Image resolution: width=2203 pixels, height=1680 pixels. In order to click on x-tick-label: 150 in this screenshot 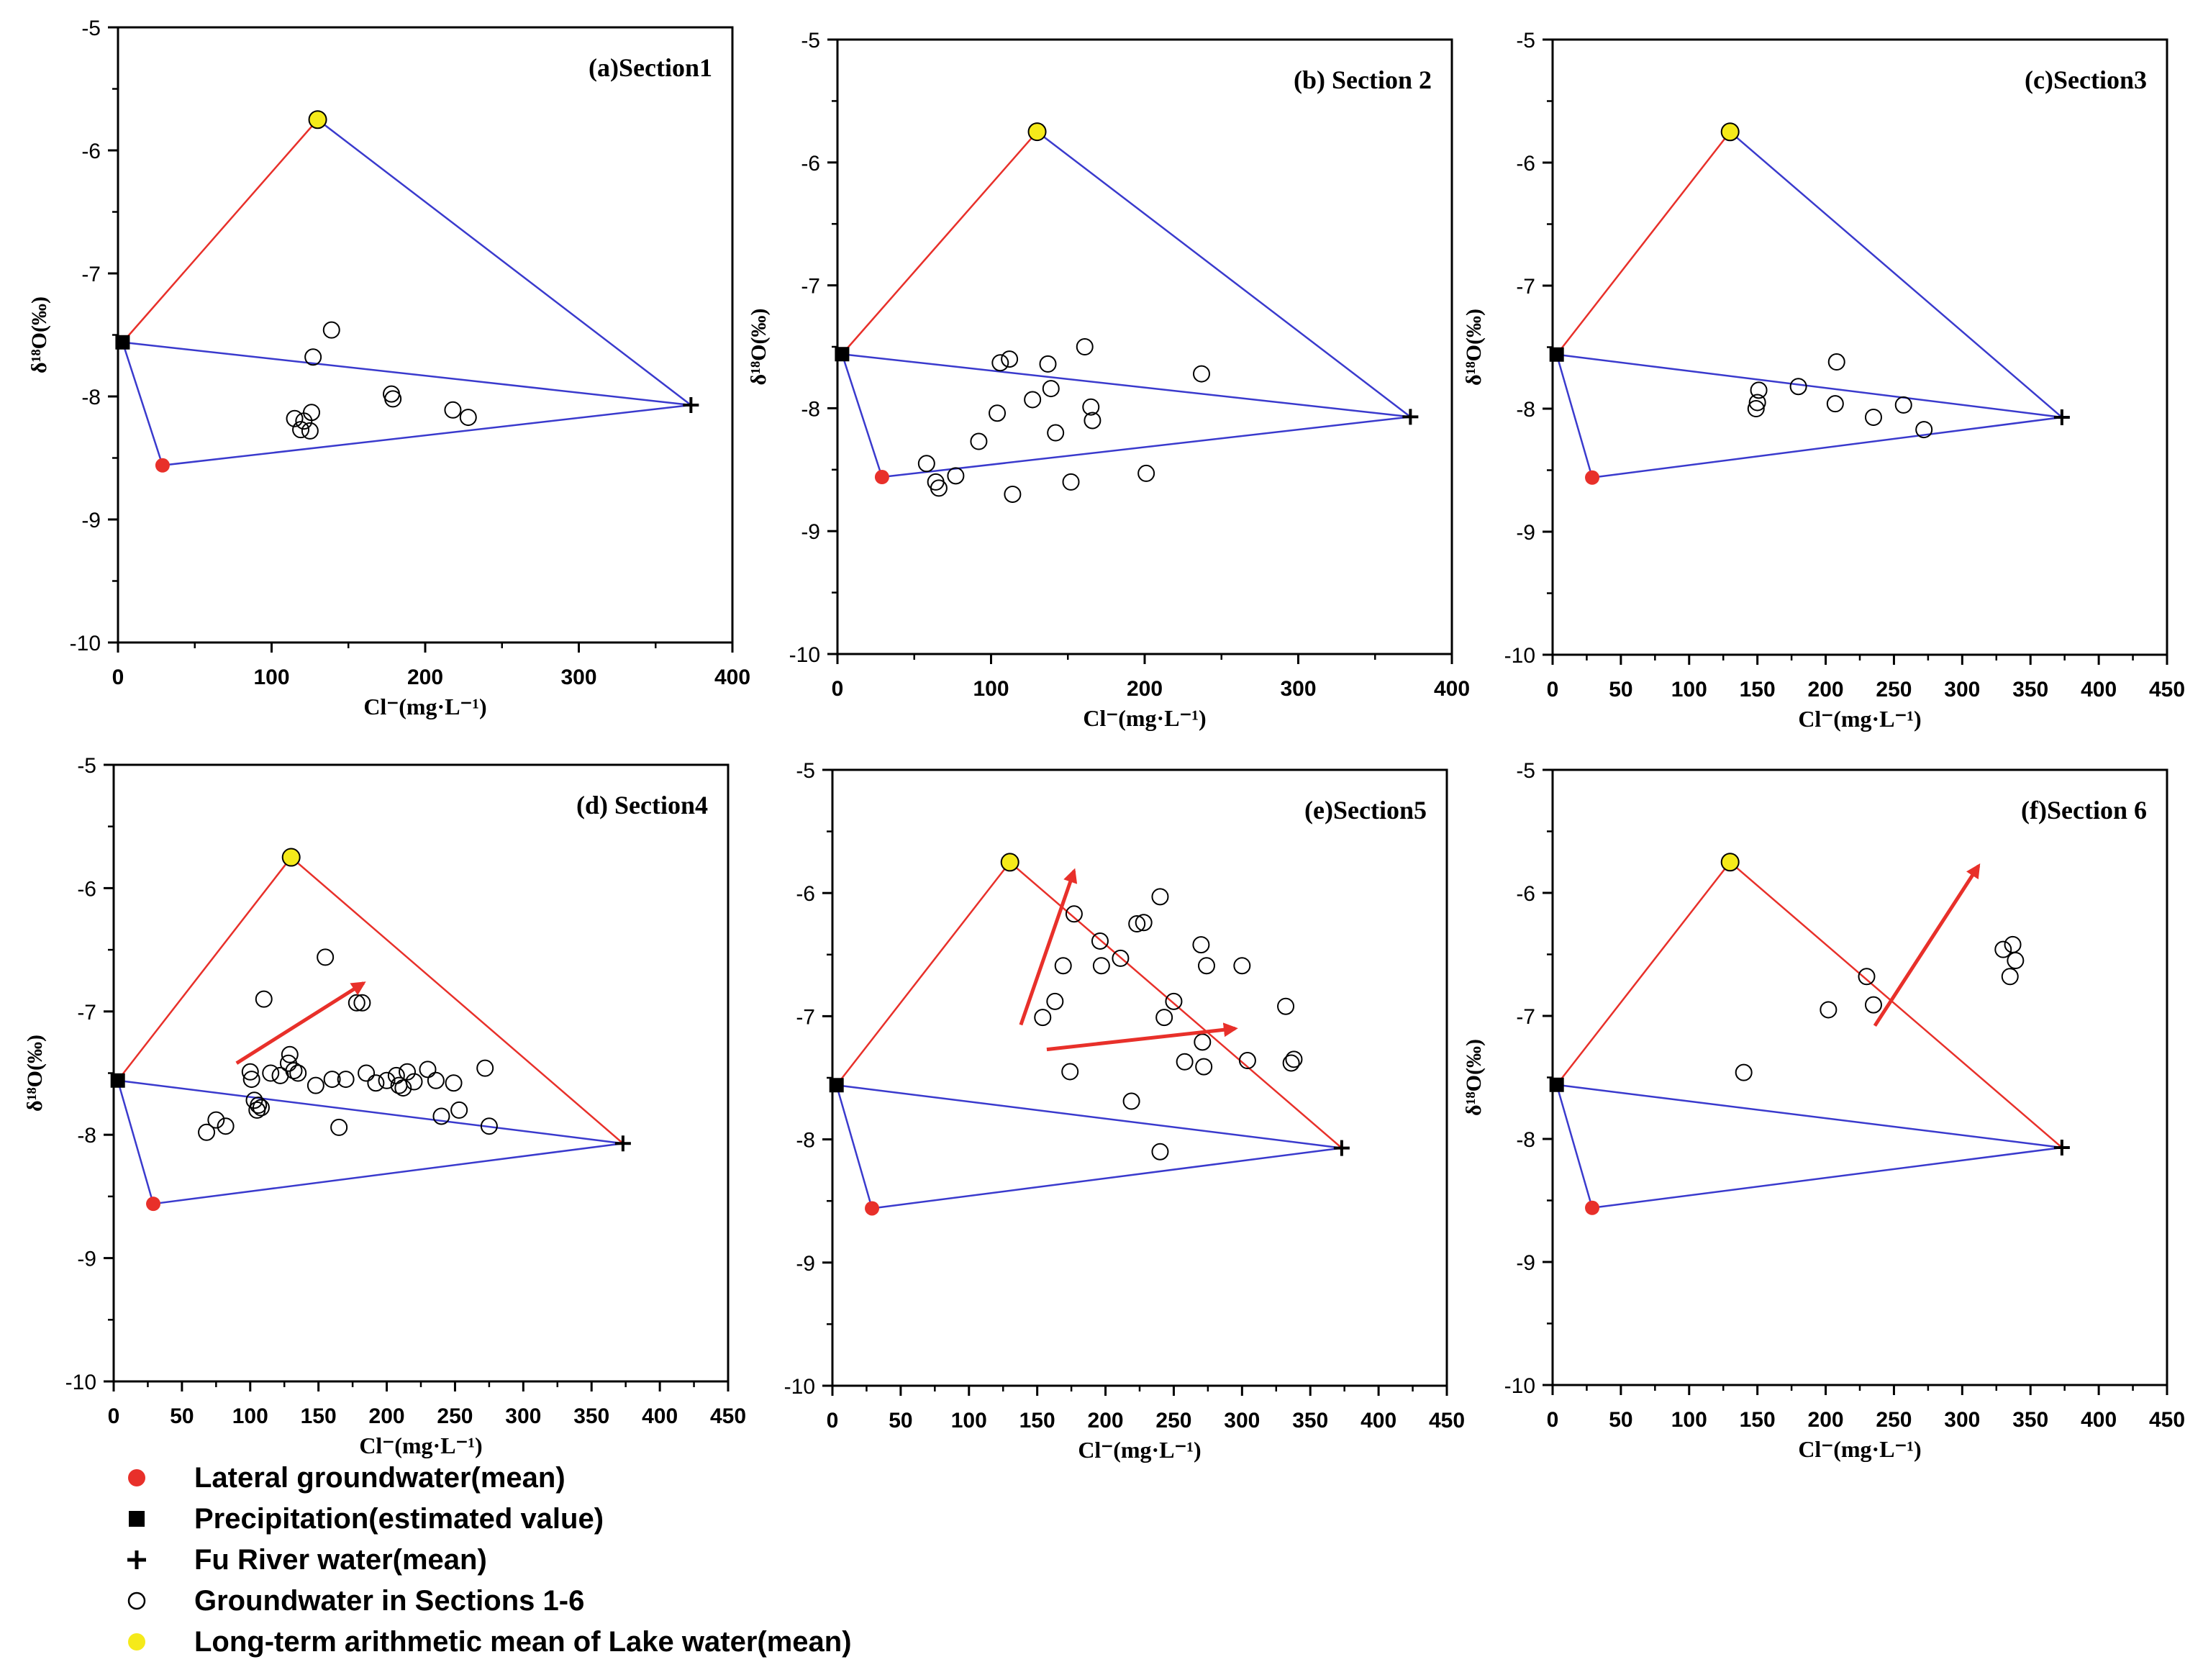, I will do `click(1758, 689)`.